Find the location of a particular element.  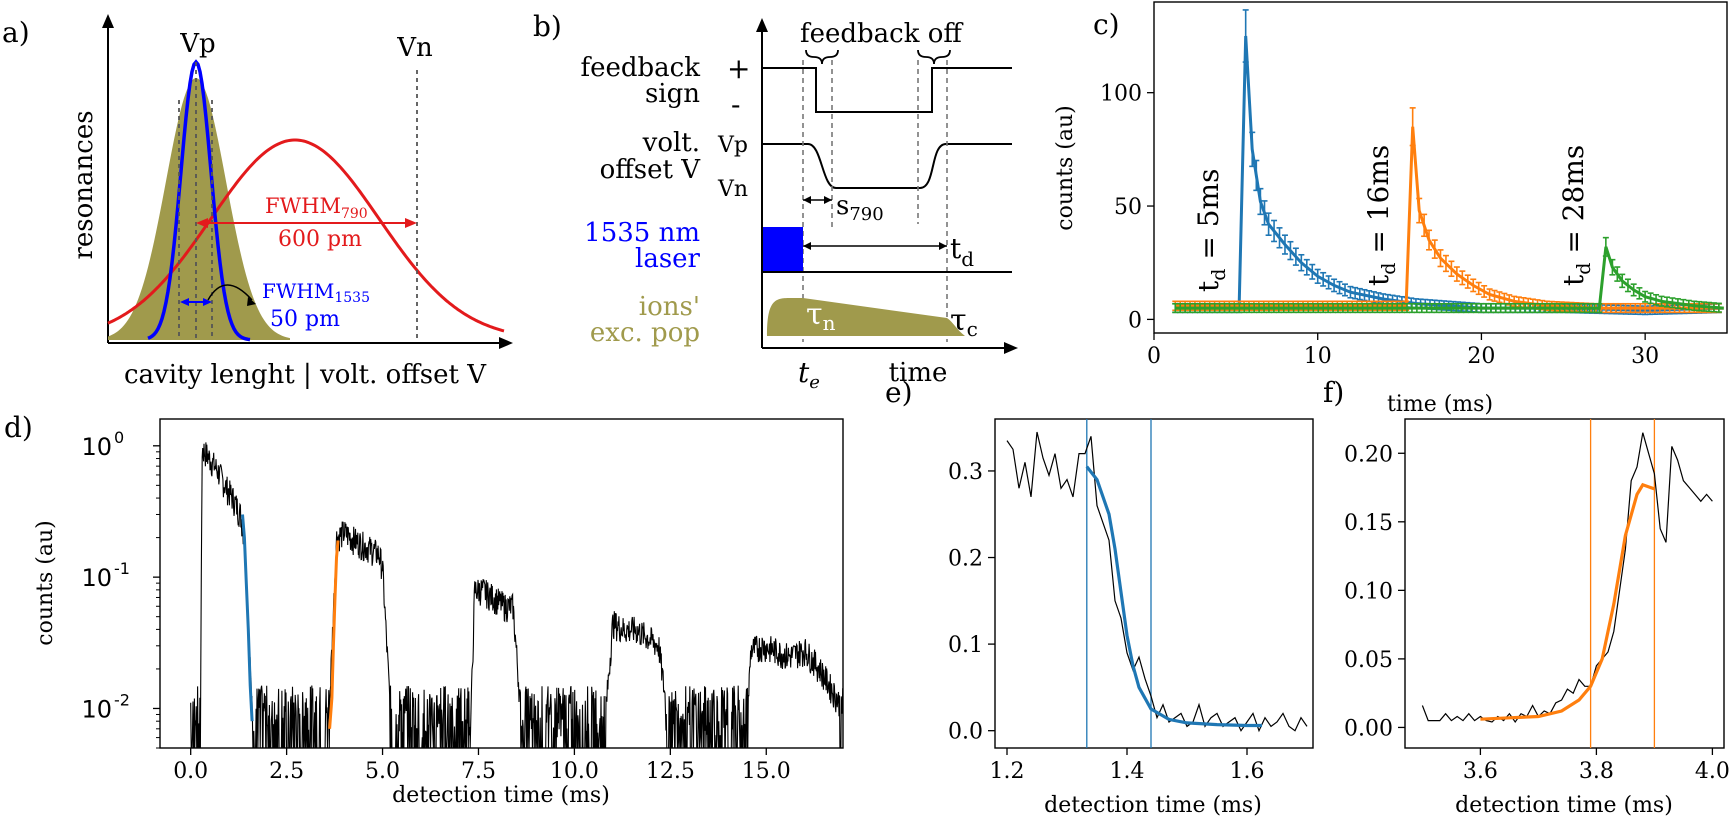

x-tick-label: 4.0 is located at coordinates (1712, 771).